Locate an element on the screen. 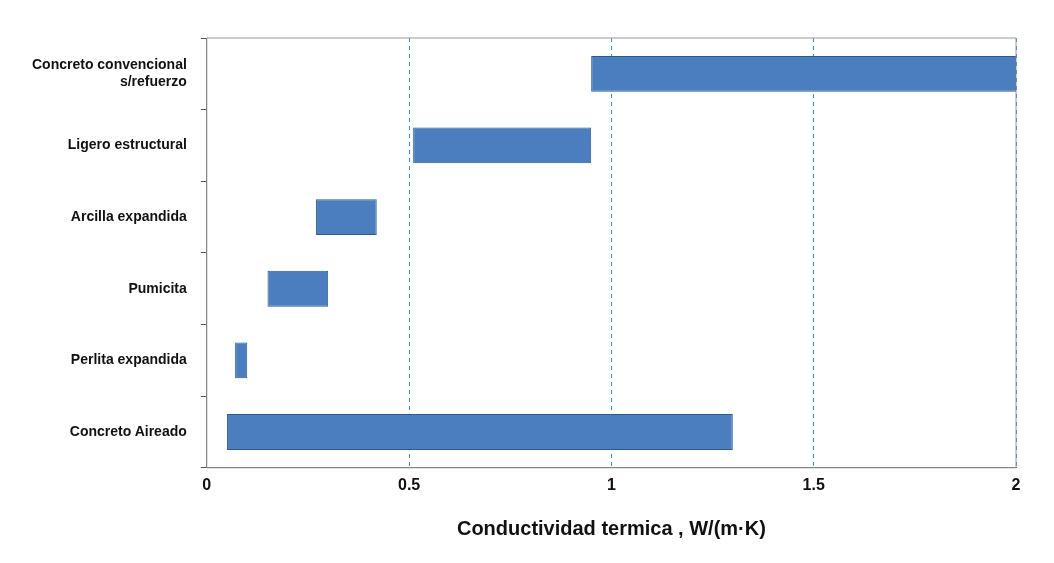 Image resolution: width=1054 pixels, height=563 pixels. x-axis-title: Conductividad termica , W/(m·K) is located at coordinates (611, 527).